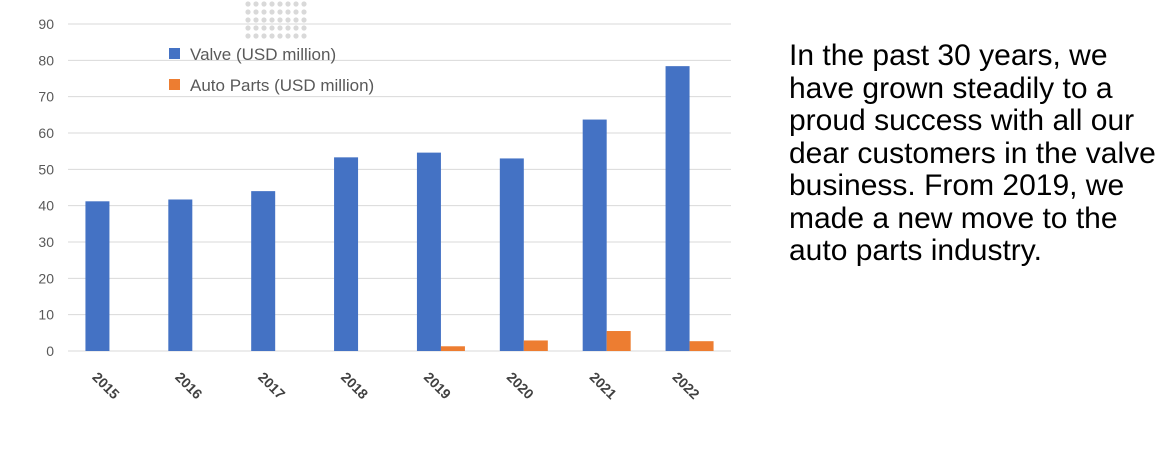 This screenshot has width=1174, height=451. Describe the element at coordinates (452, 348) in the screenshot. I see `bar-auto-parts-2019` at that location.